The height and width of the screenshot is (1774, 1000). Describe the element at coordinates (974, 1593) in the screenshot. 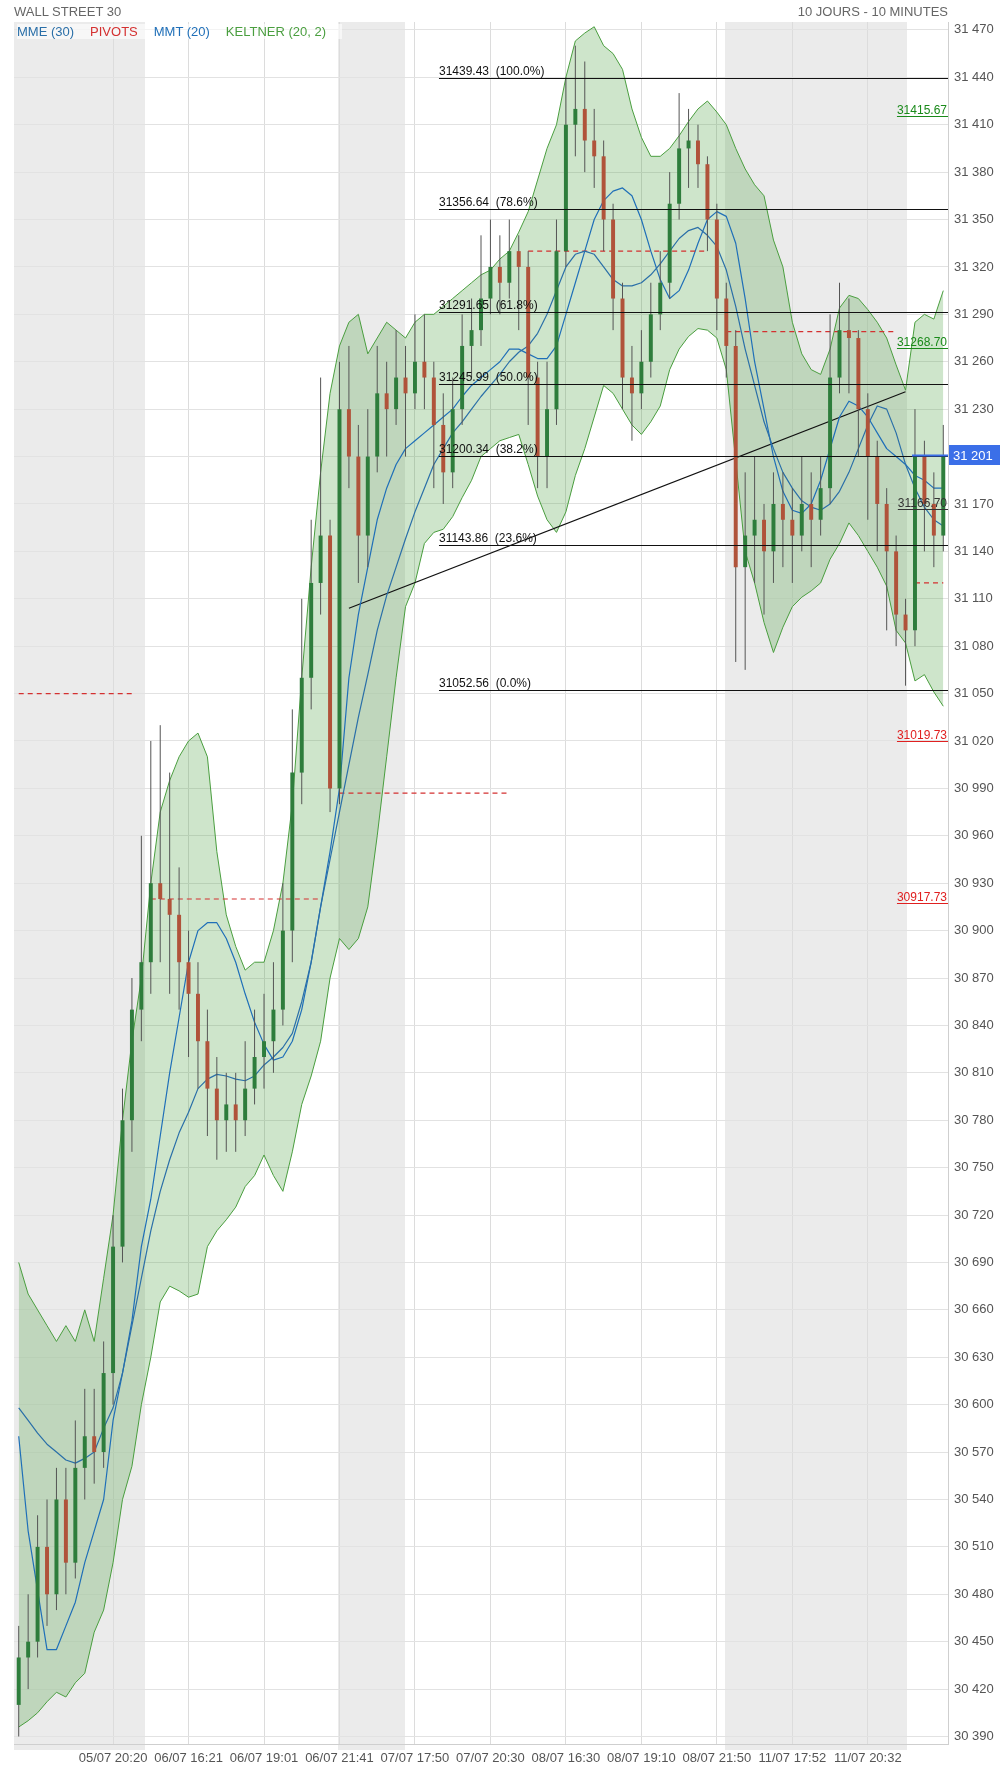

I see `y-tick-label: 30 480` at that location.